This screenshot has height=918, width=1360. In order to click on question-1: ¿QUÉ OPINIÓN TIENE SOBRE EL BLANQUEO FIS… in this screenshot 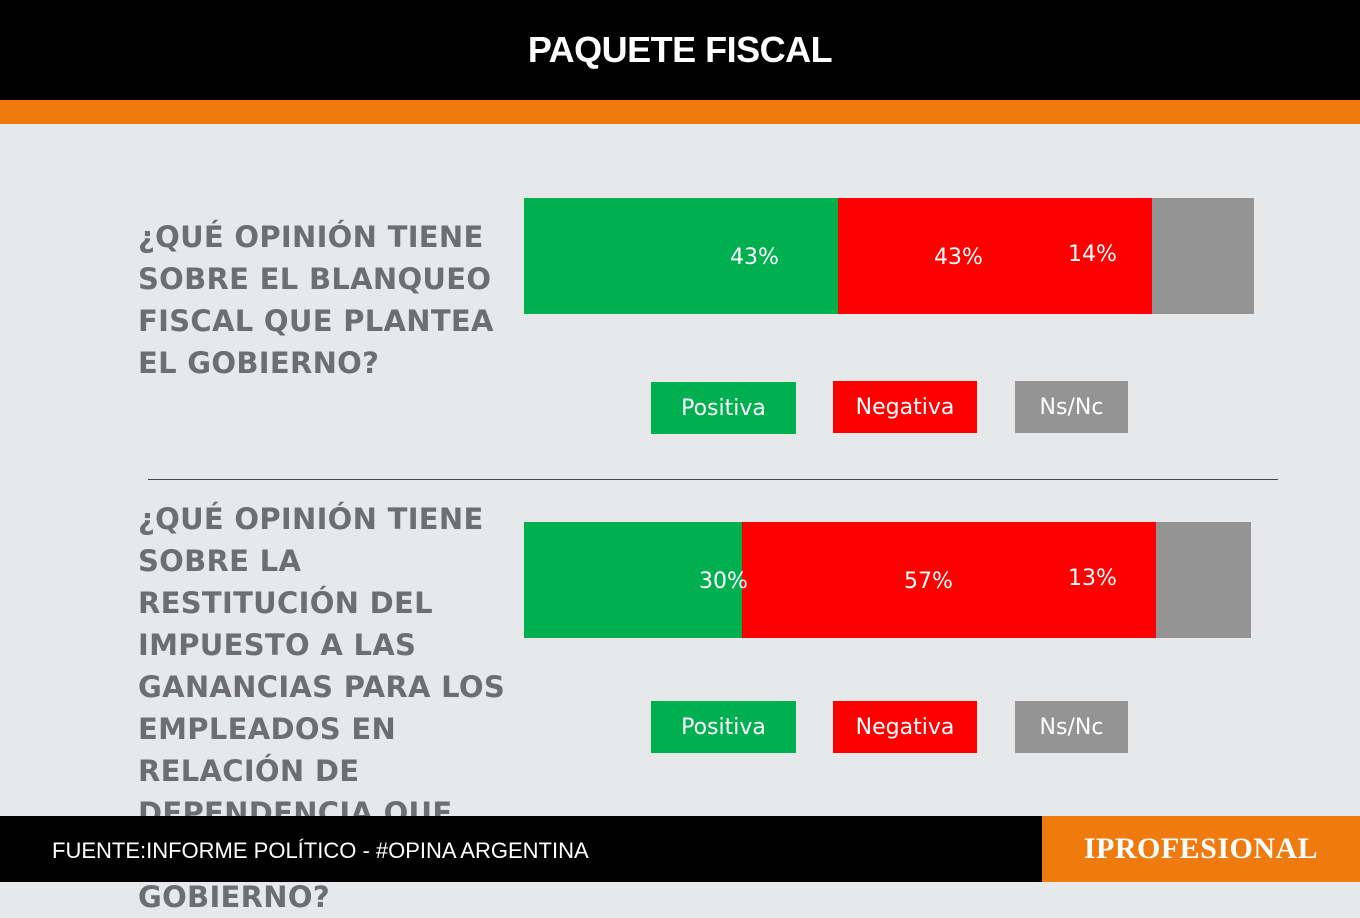, I will do `click(316, 300)`.